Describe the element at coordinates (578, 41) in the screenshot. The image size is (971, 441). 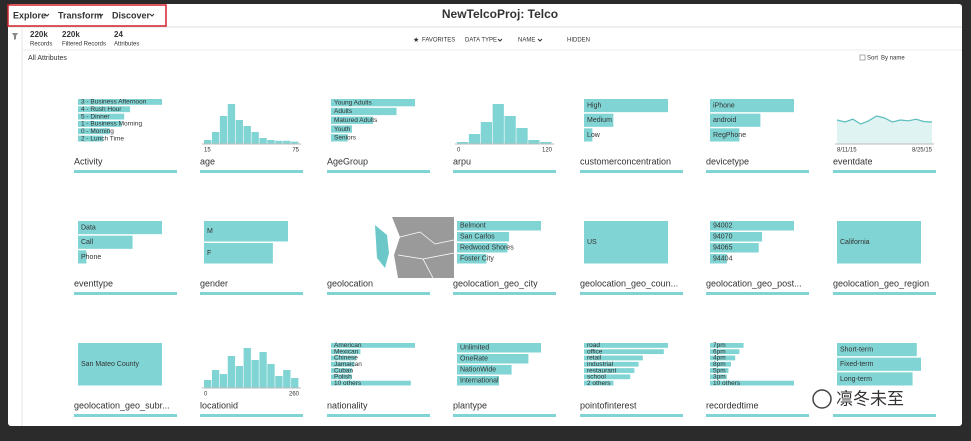
I see `toolbar-button: HIDDEN` at that location.